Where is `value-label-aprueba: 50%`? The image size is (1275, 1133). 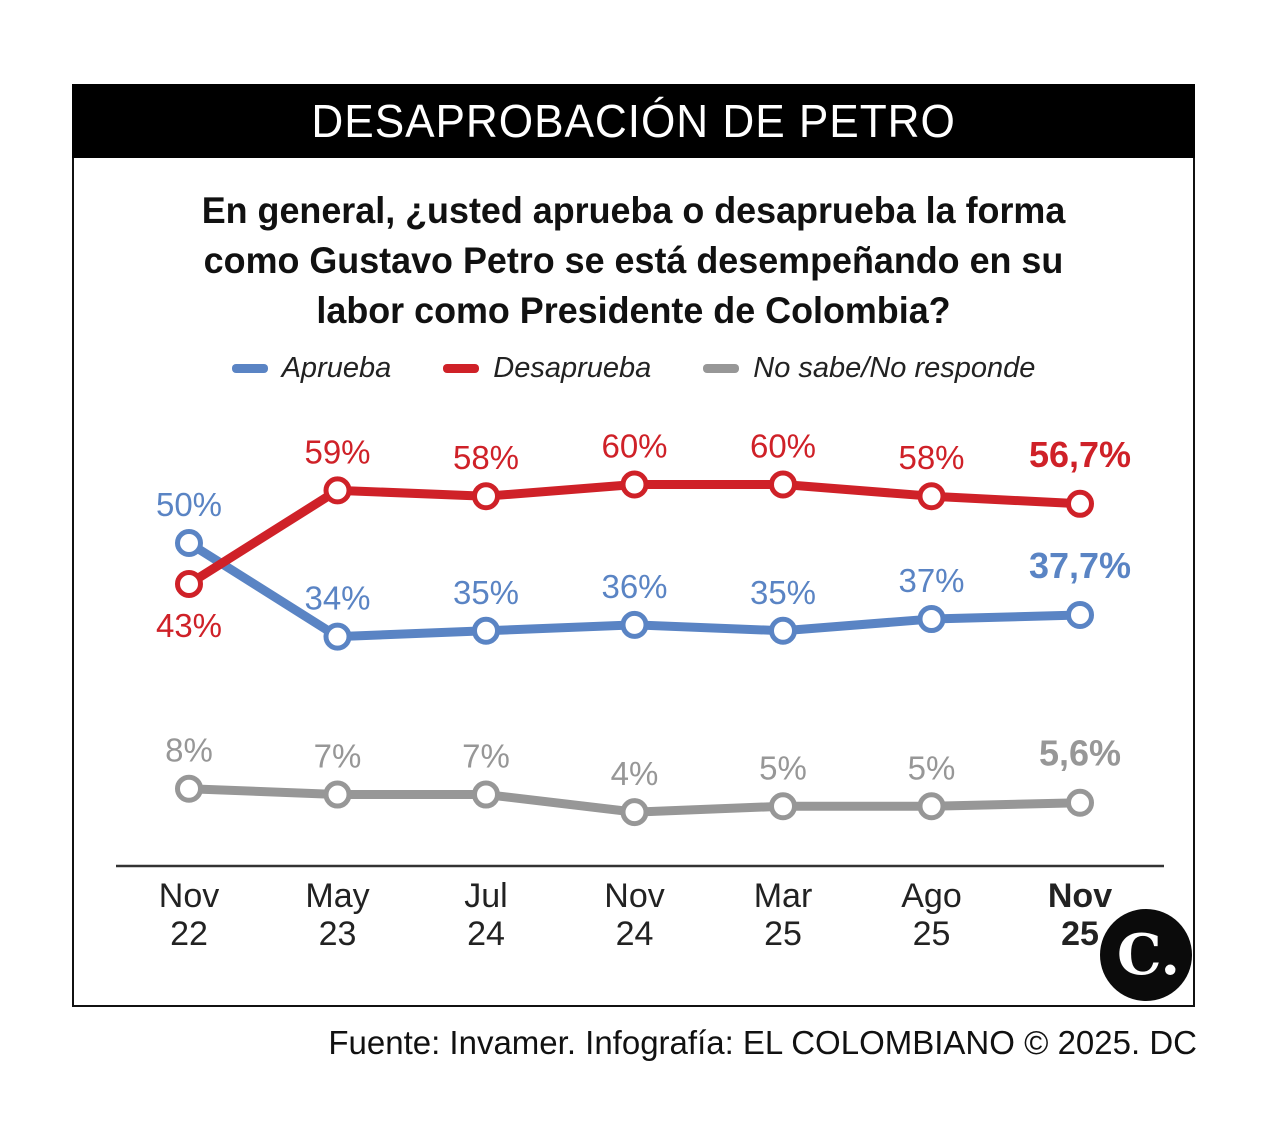 value-label-aprueba: 50% is located at coordinates (189, 504).